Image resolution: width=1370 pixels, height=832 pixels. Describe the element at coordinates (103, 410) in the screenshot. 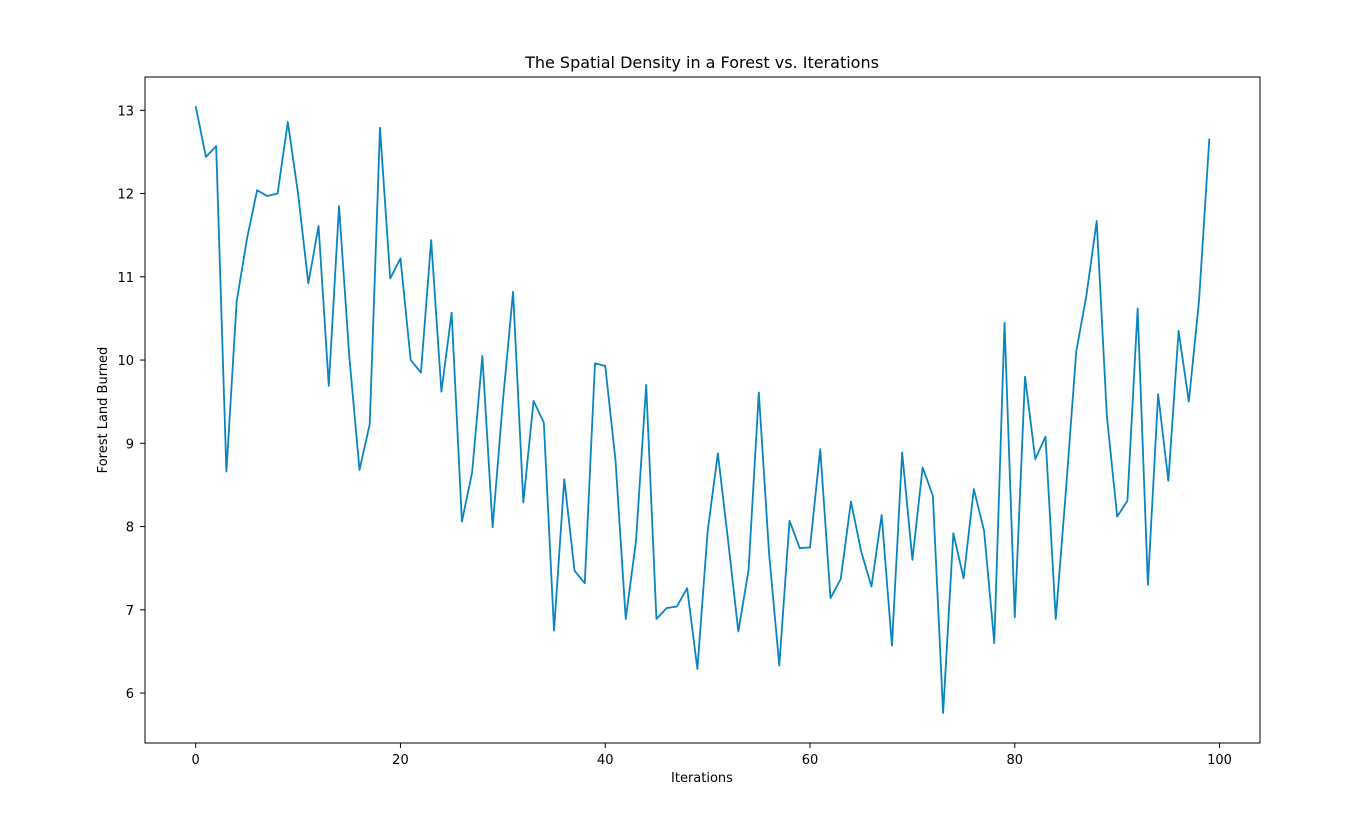

I see `y-axis-label: Forest Land Burned` at that location.